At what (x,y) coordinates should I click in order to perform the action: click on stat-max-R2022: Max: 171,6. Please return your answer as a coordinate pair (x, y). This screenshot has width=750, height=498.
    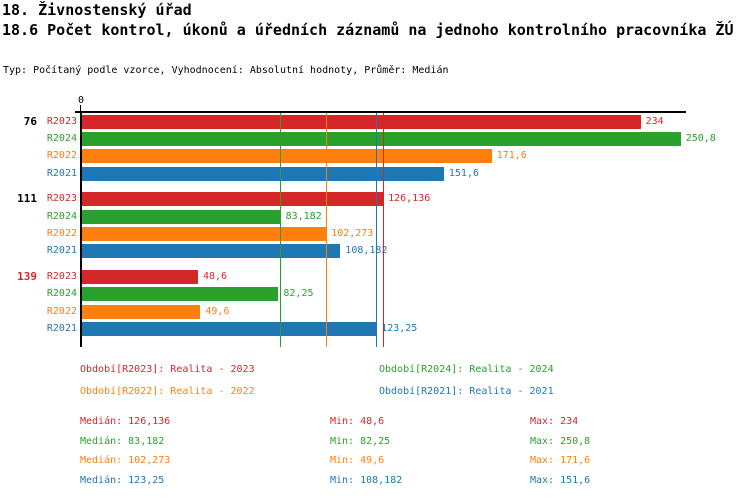
    Looking at the image, I should click on (560, 461).